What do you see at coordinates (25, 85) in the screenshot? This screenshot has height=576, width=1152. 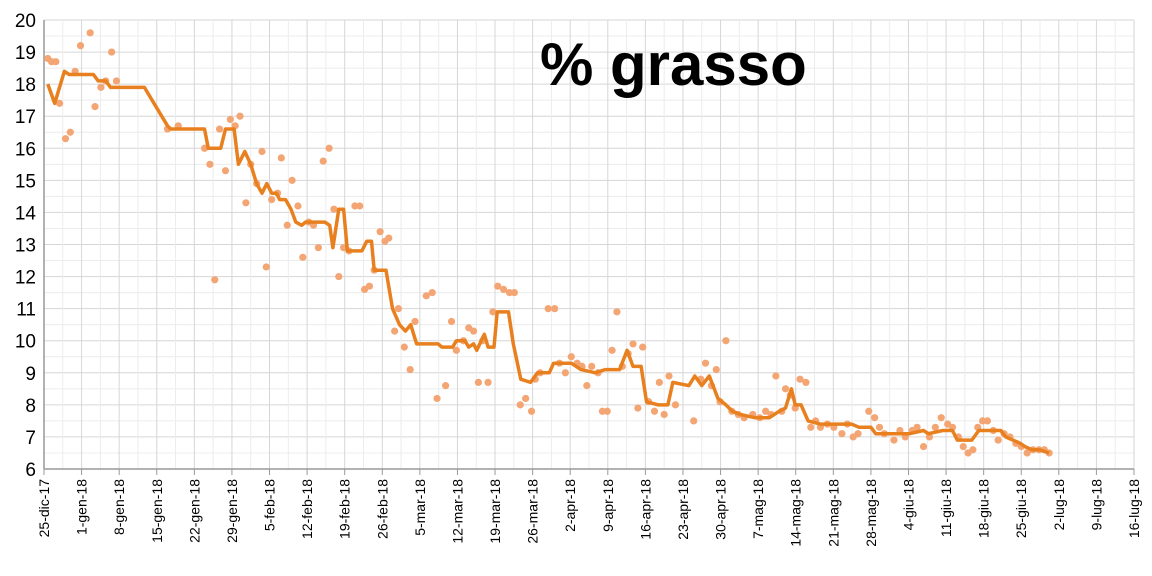 I see `y-tick-label: 18` at bounding box center [25, 85].